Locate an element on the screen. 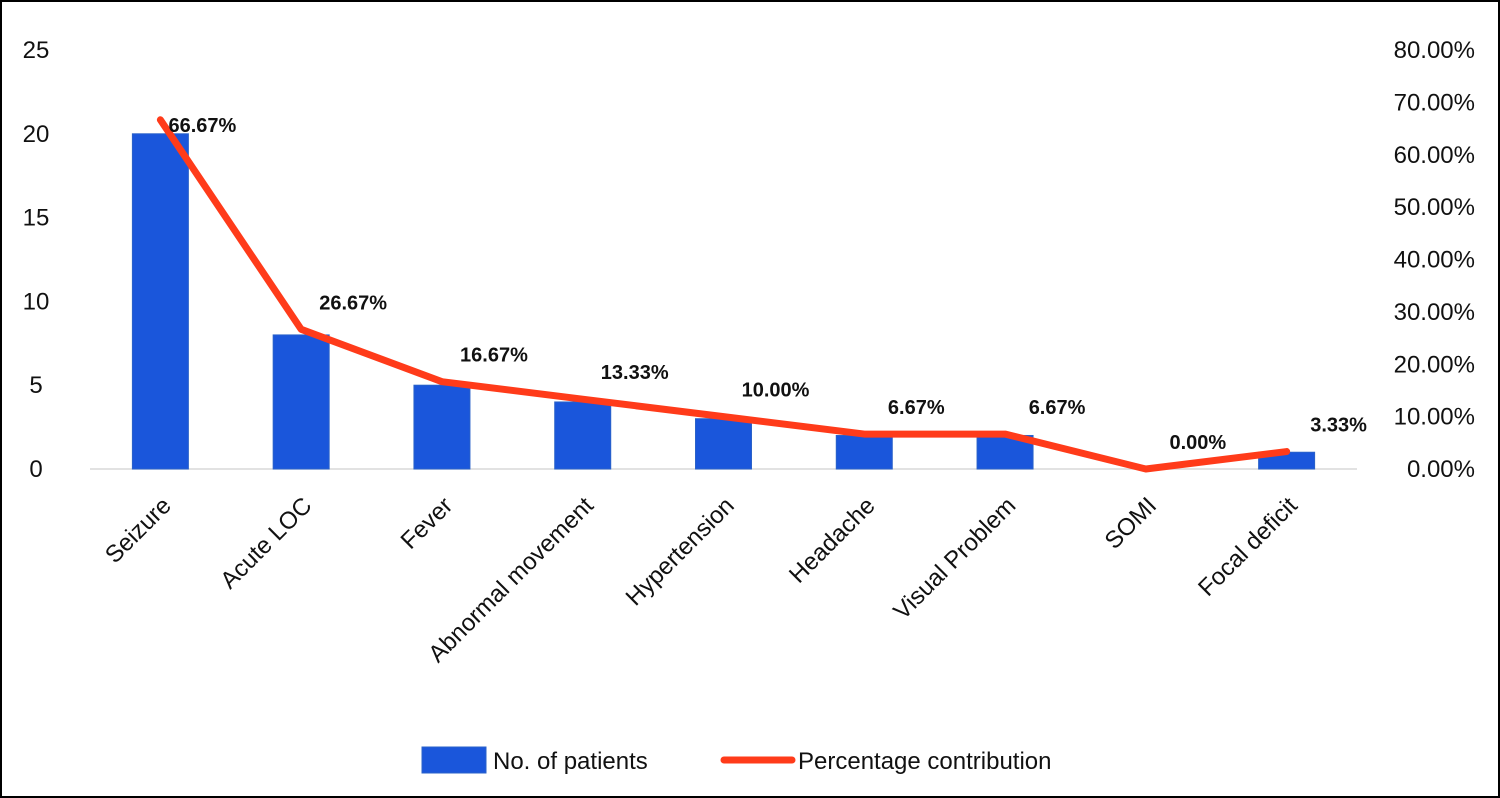 The image size is (1500, 798). legend-swatch-bar is located at coordinates (454, 760).